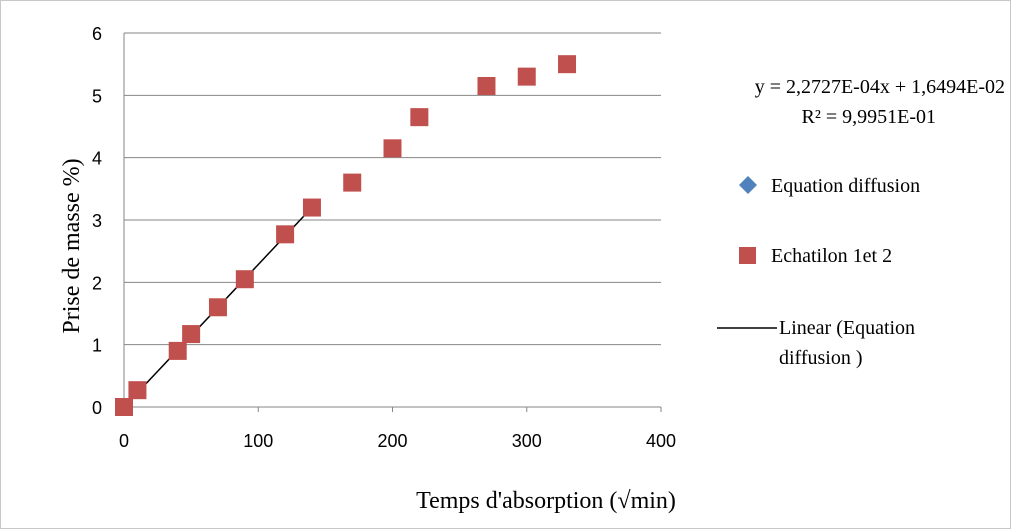 Image resolution: width=1011 pixels, height=530 pixels. I want to click on y-tick-label-2: 2, so click(97, 283).